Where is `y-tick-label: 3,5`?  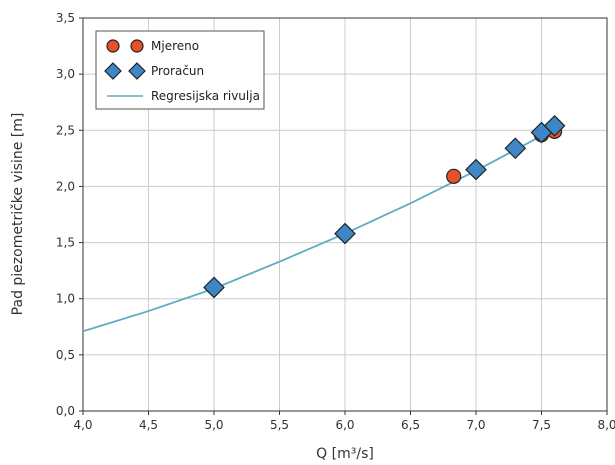
y-tick-label: 3,5 is located at coordinates (65, 18).